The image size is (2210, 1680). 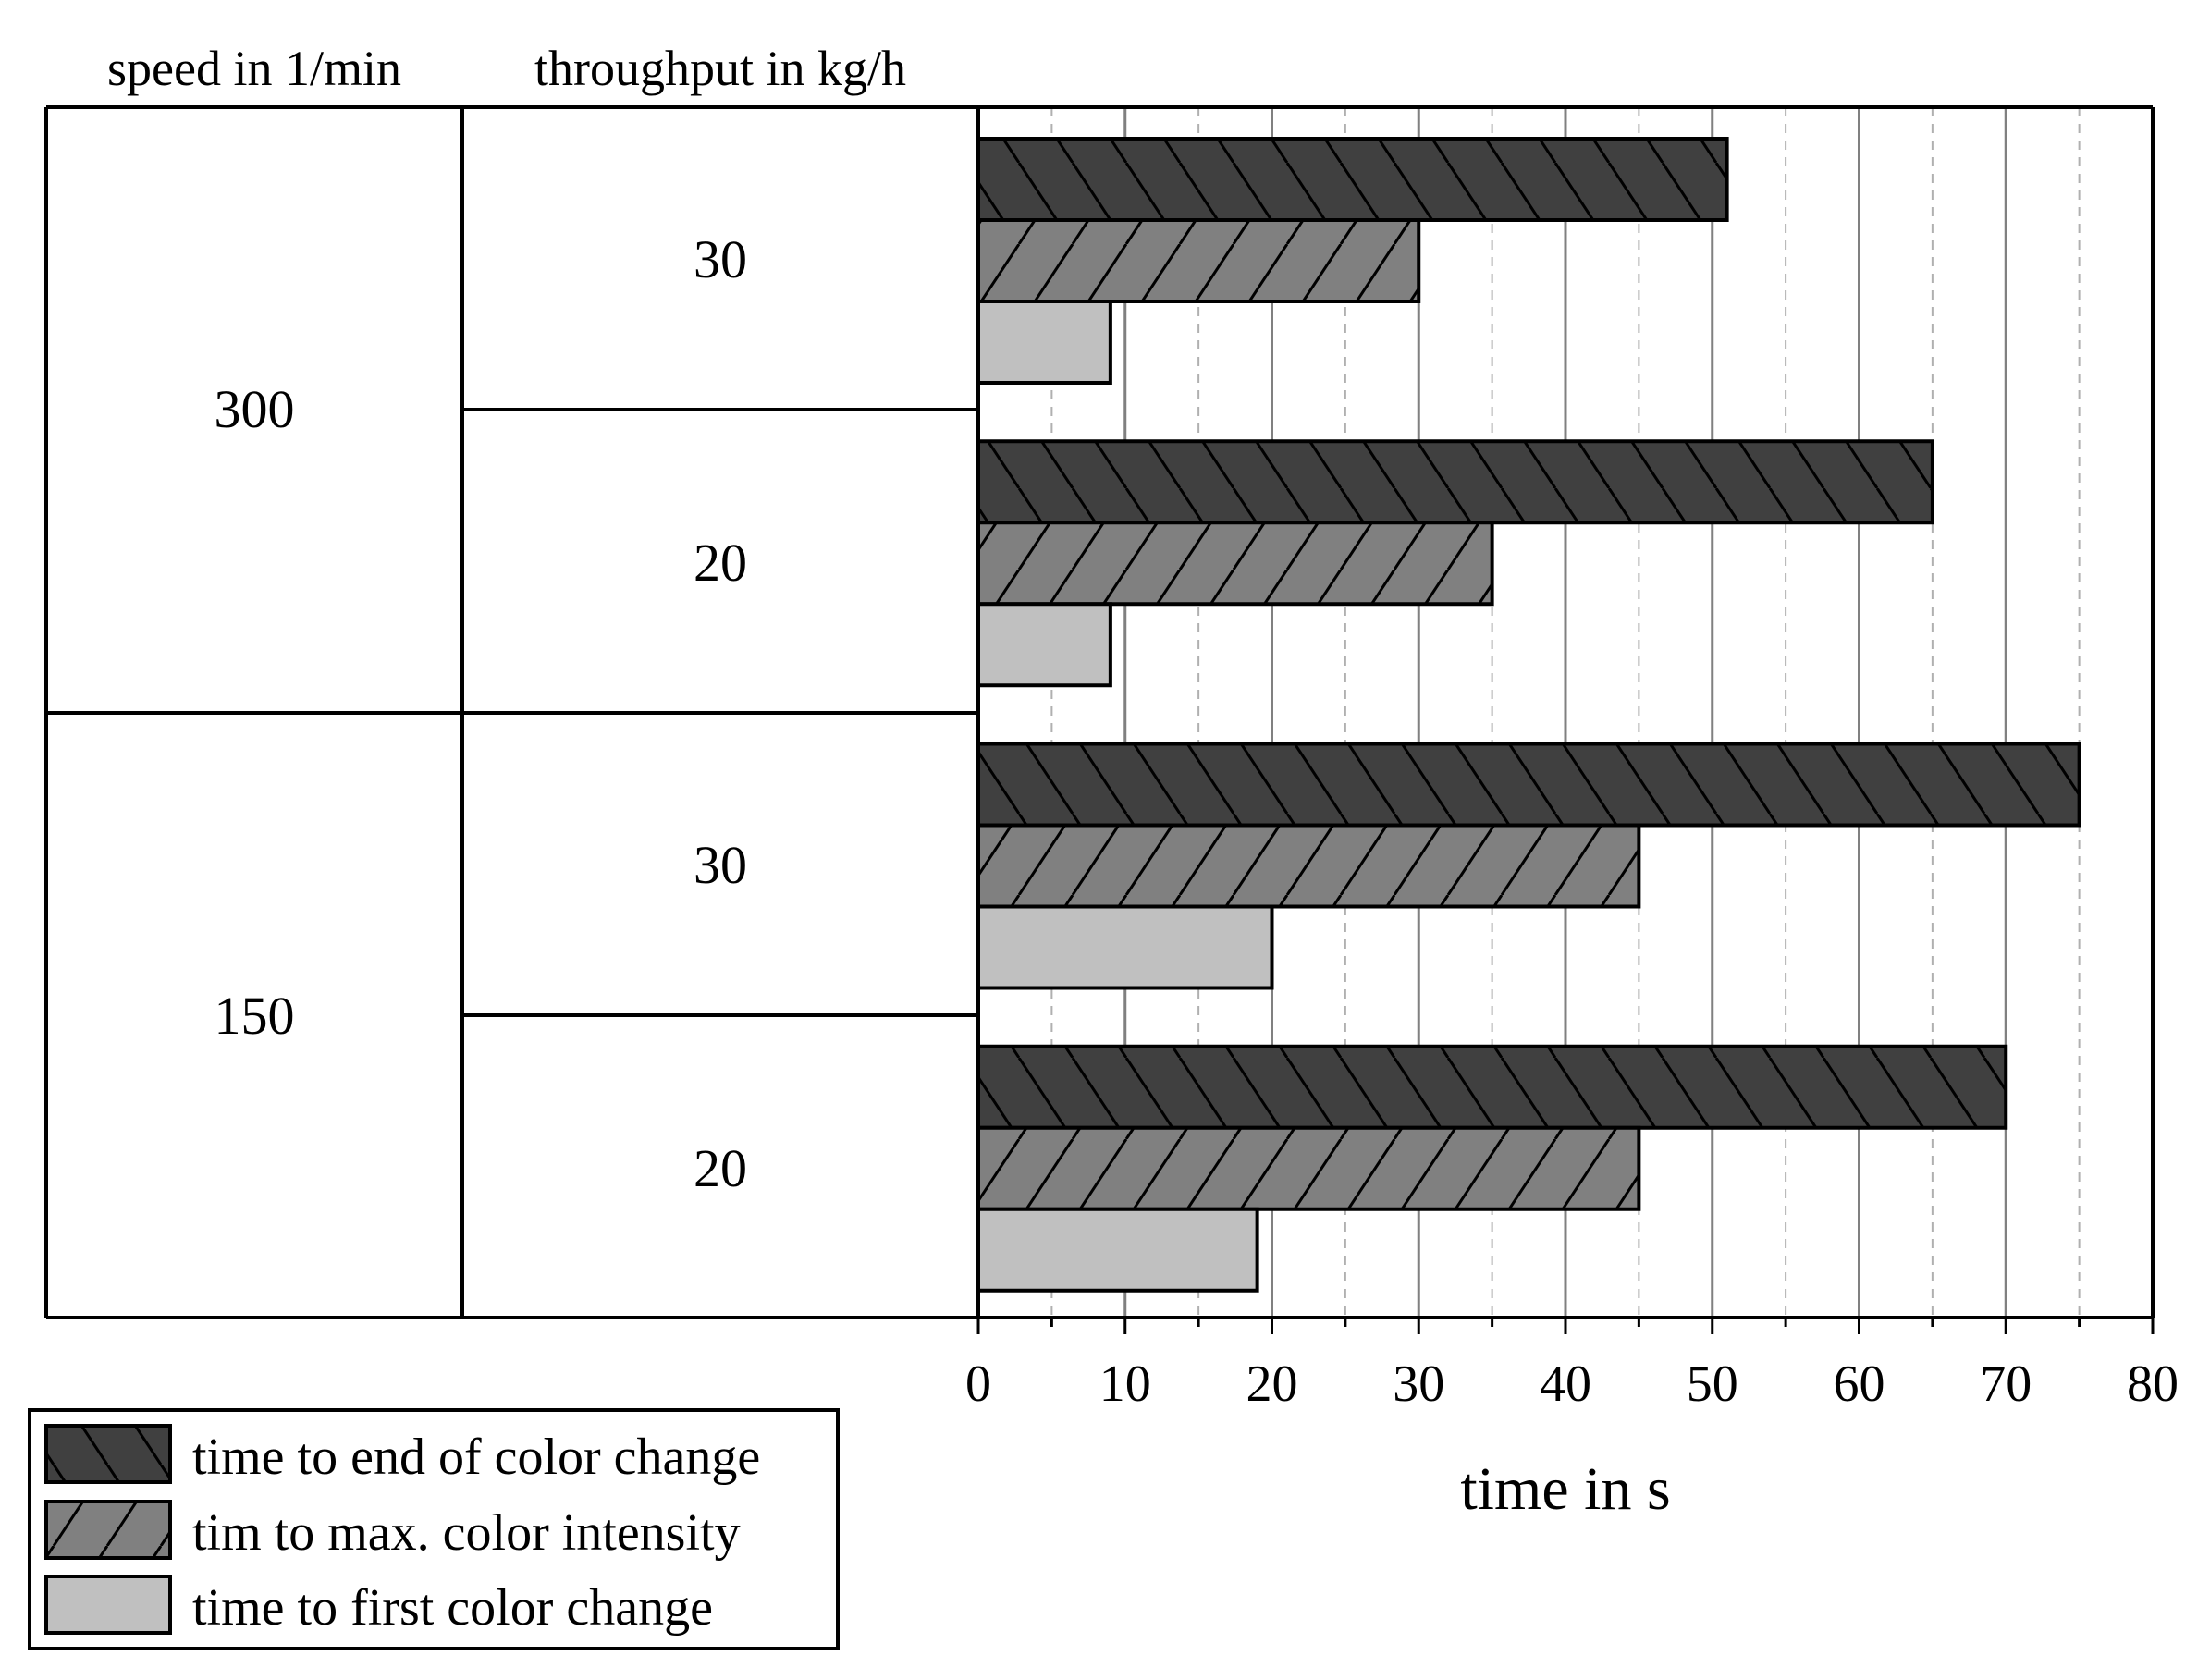 What do you see at coordinates (2006, 1384) in the screenshot?
I see `x-tick-label: 70` at bounding box center [2006, 1384].